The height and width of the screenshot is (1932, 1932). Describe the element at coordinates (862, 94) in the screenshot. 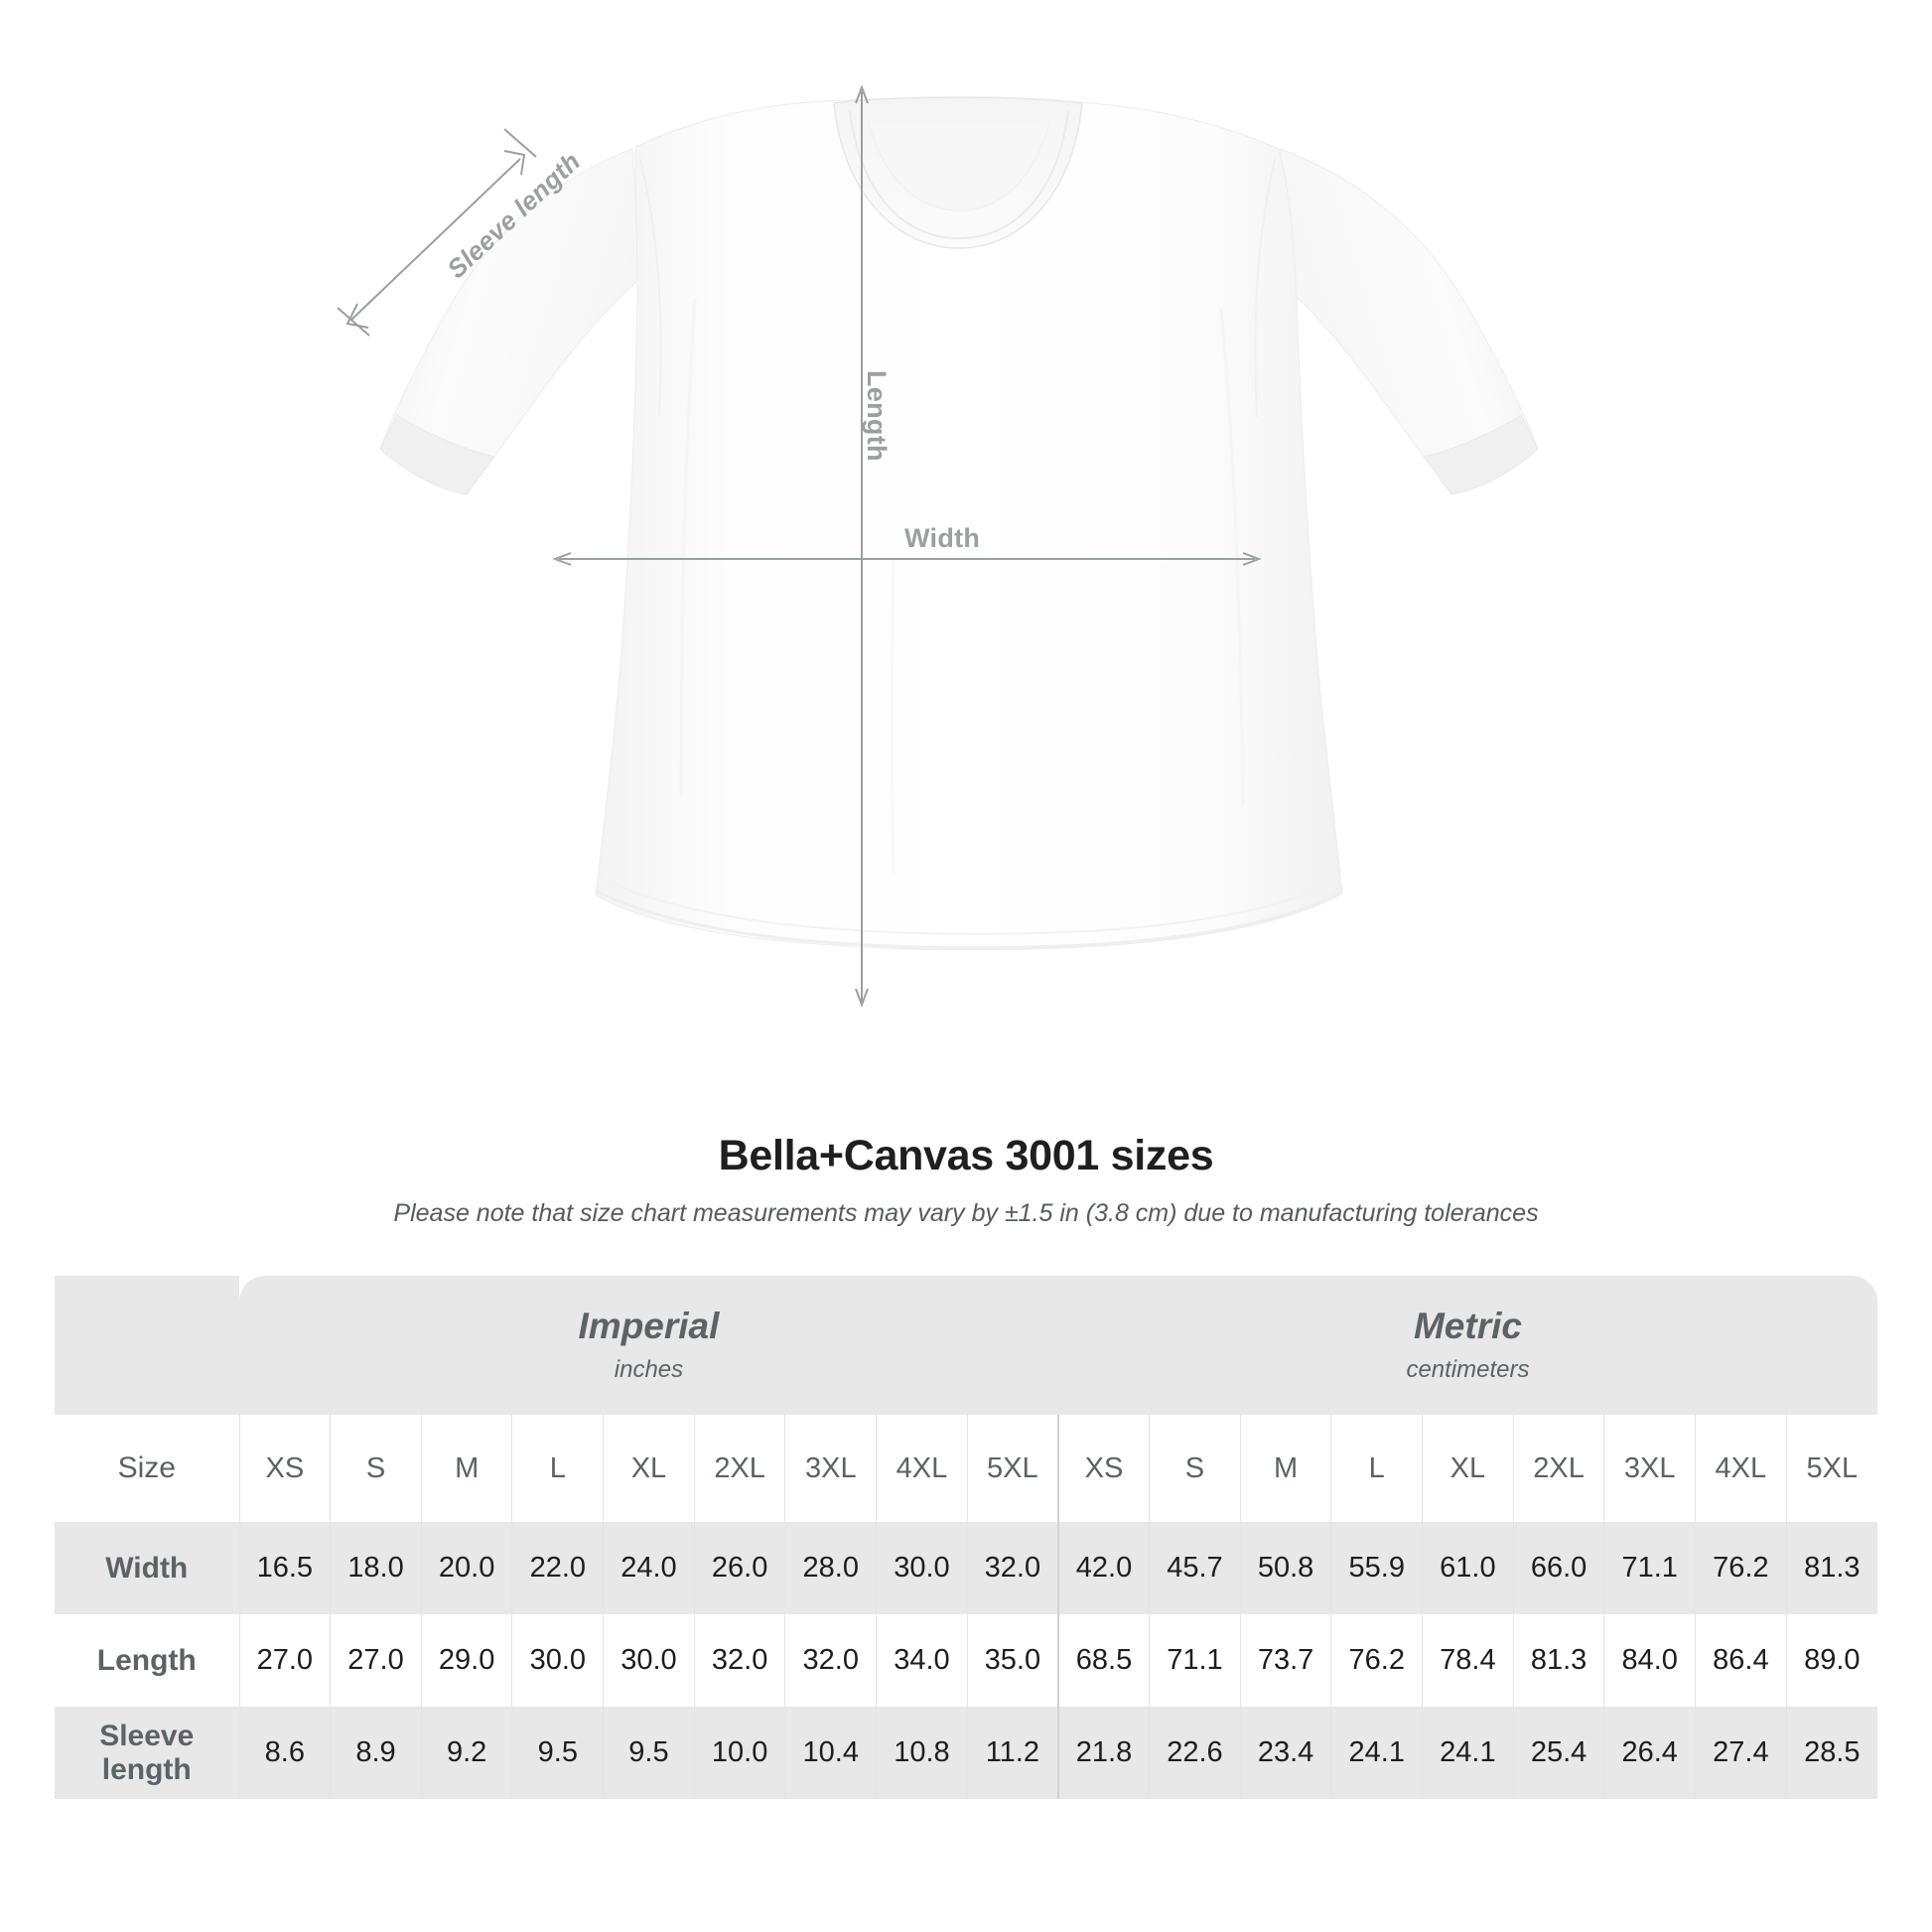

I see `length-arrow-top` at that location.